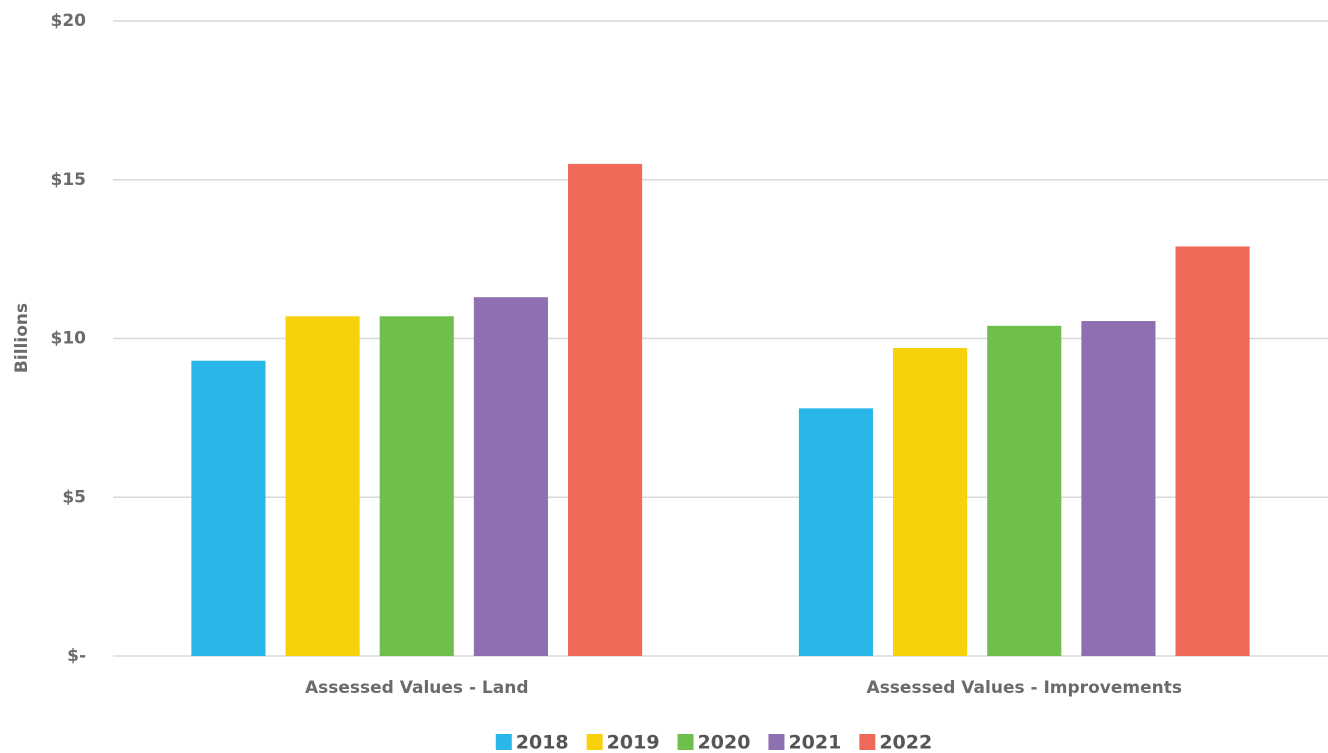 This screenshot has width=1328, height=753. Describe the element at coordinates (22, 338) in the screenshot. I see `y-axis-label: Billions` at that location.